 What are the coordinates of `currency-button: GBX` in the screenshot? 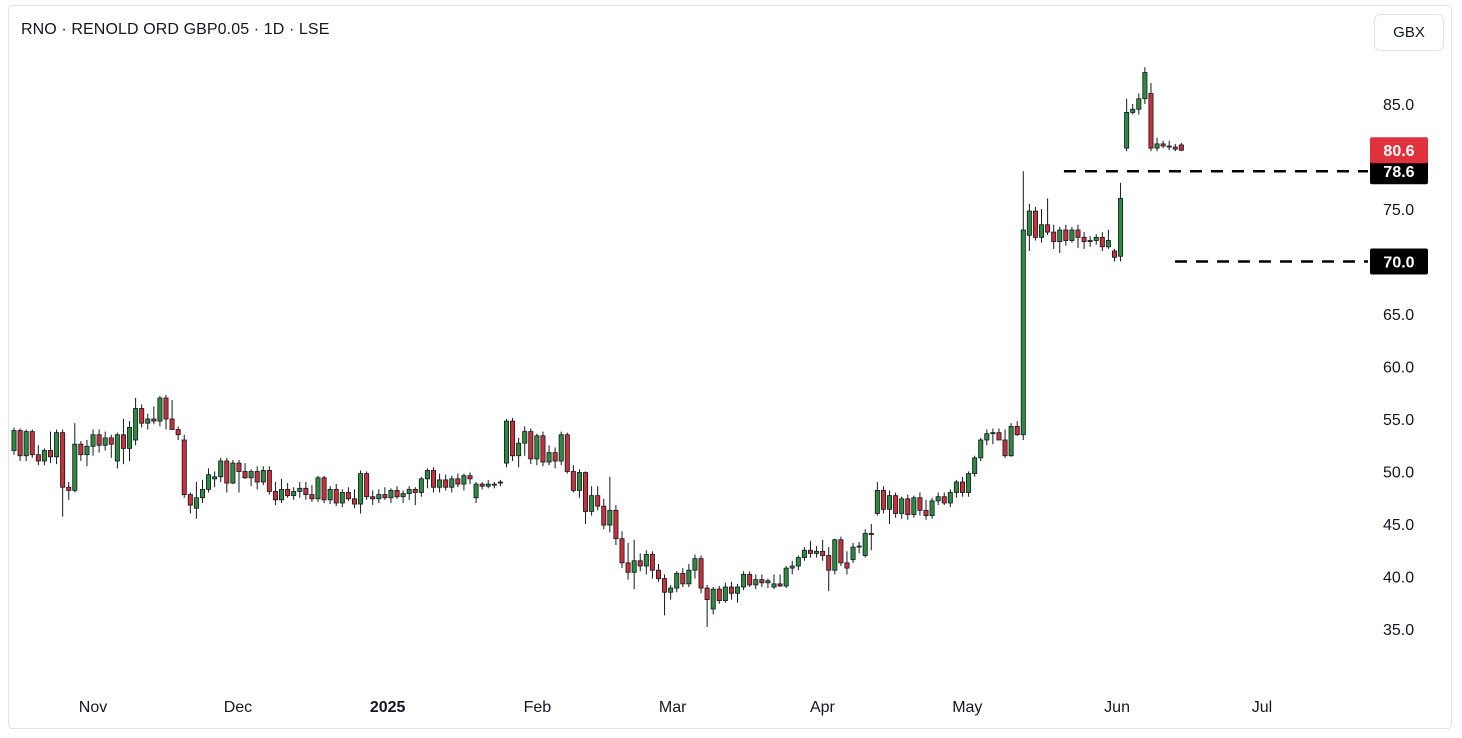 It's located at (1409, 32).